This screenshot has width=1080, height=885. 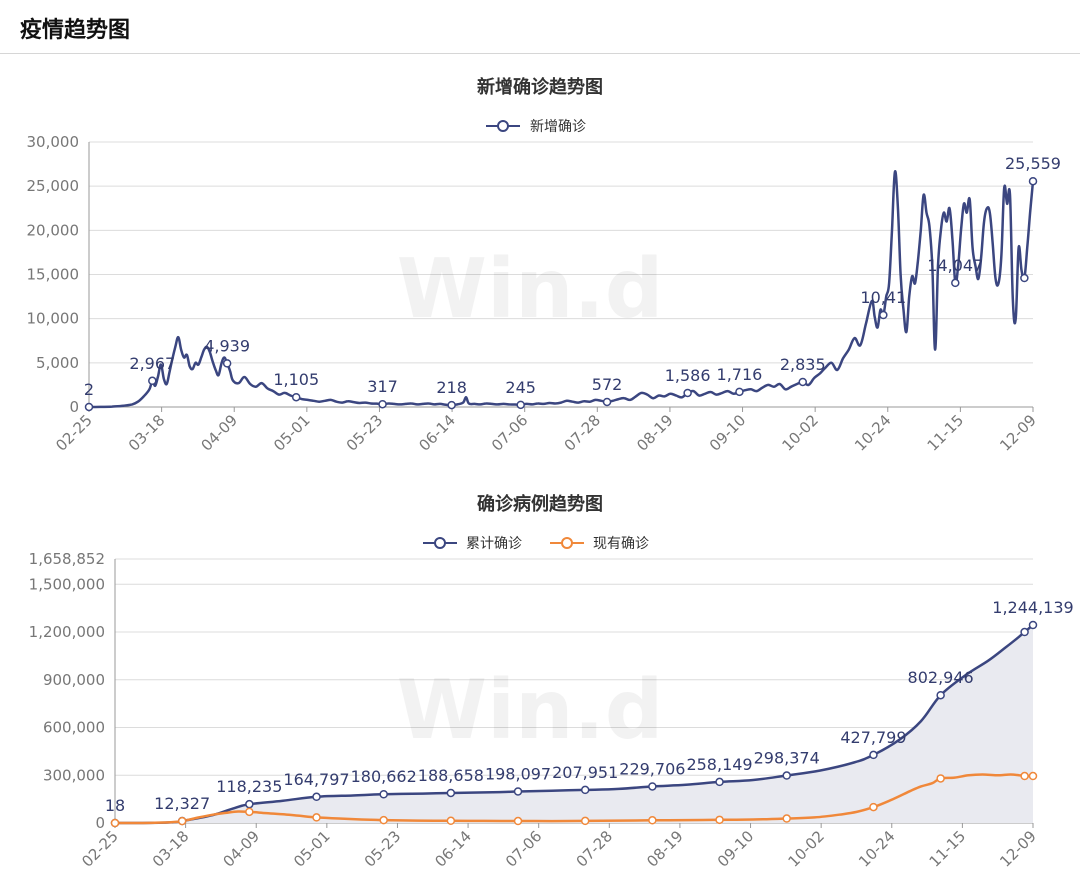 I want to click on data-label: 2,835, so click(x=803, y=364).